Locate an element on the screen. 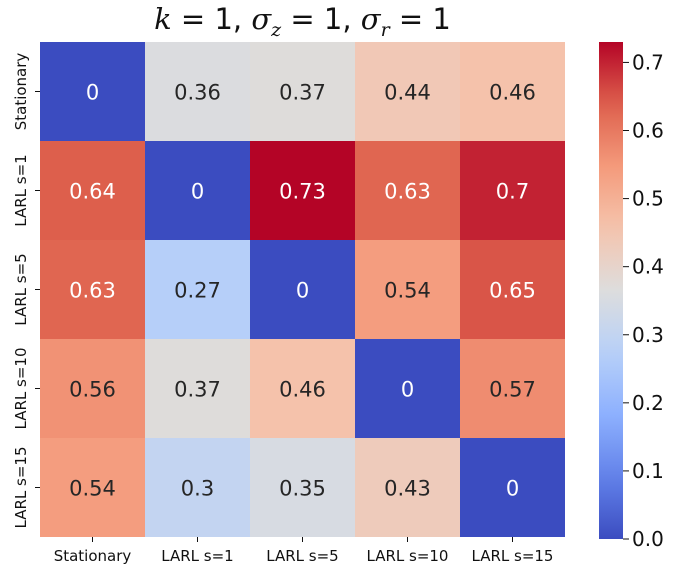 Image resolution: width=685 pixels, height=575 pixels. title-sigma-z-value: 1 is located at coordinates (333, 19).